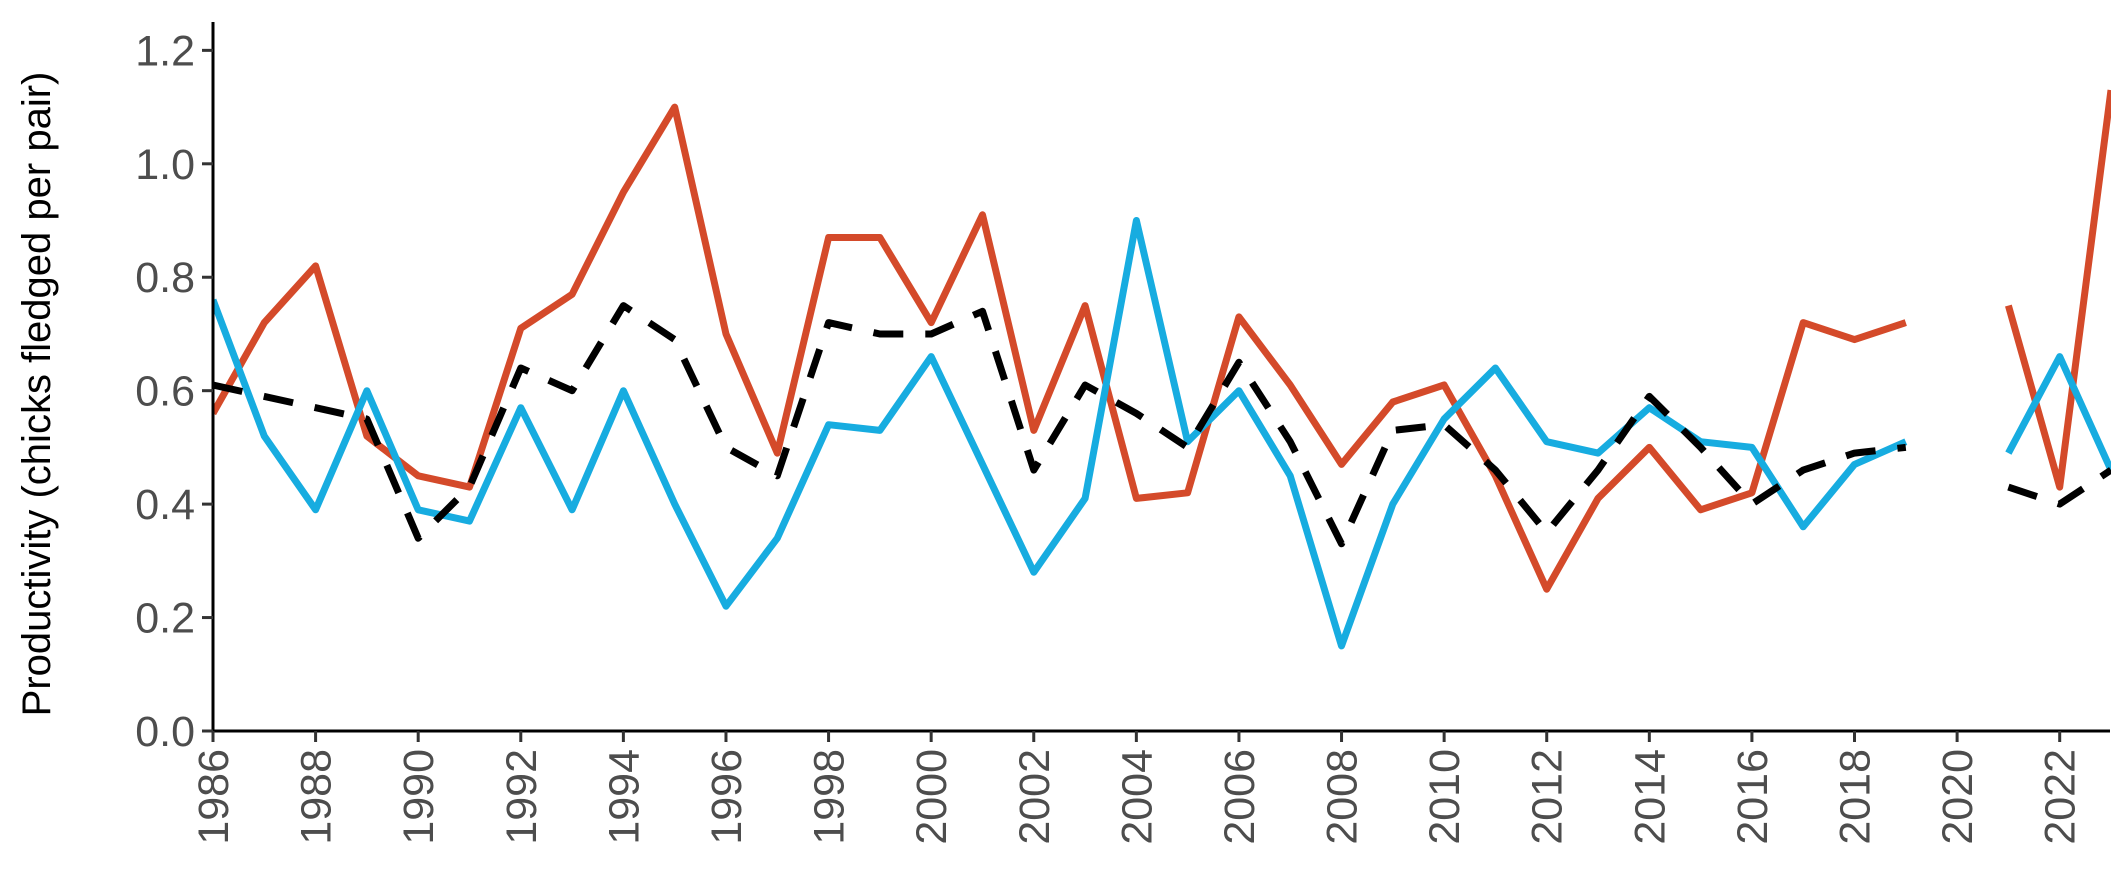 This screenshot has height=869, width=2122. I want to click on x-tick-label: 2020, so click(1958, 797).